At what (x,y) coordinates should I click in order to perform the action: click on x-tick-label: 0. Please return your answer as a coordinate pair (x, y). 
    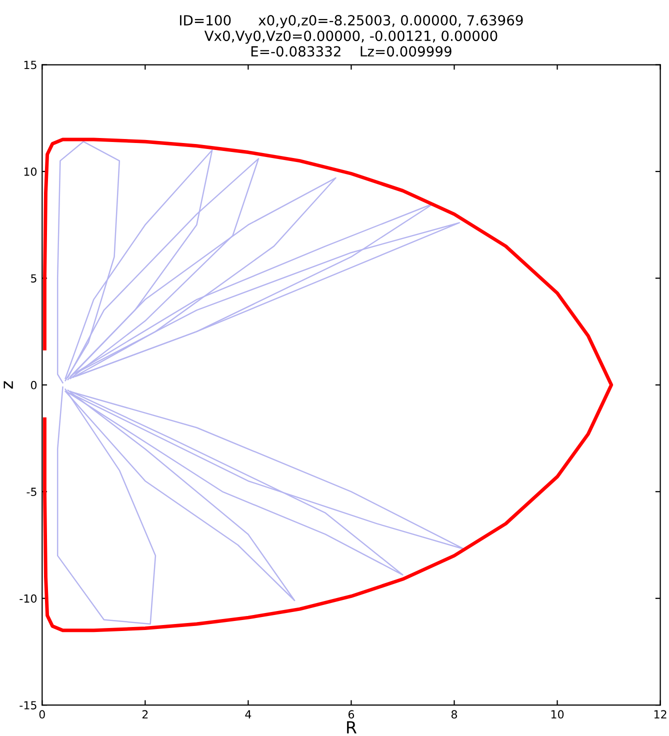
    Looking at the image, I should click on (42, 714).